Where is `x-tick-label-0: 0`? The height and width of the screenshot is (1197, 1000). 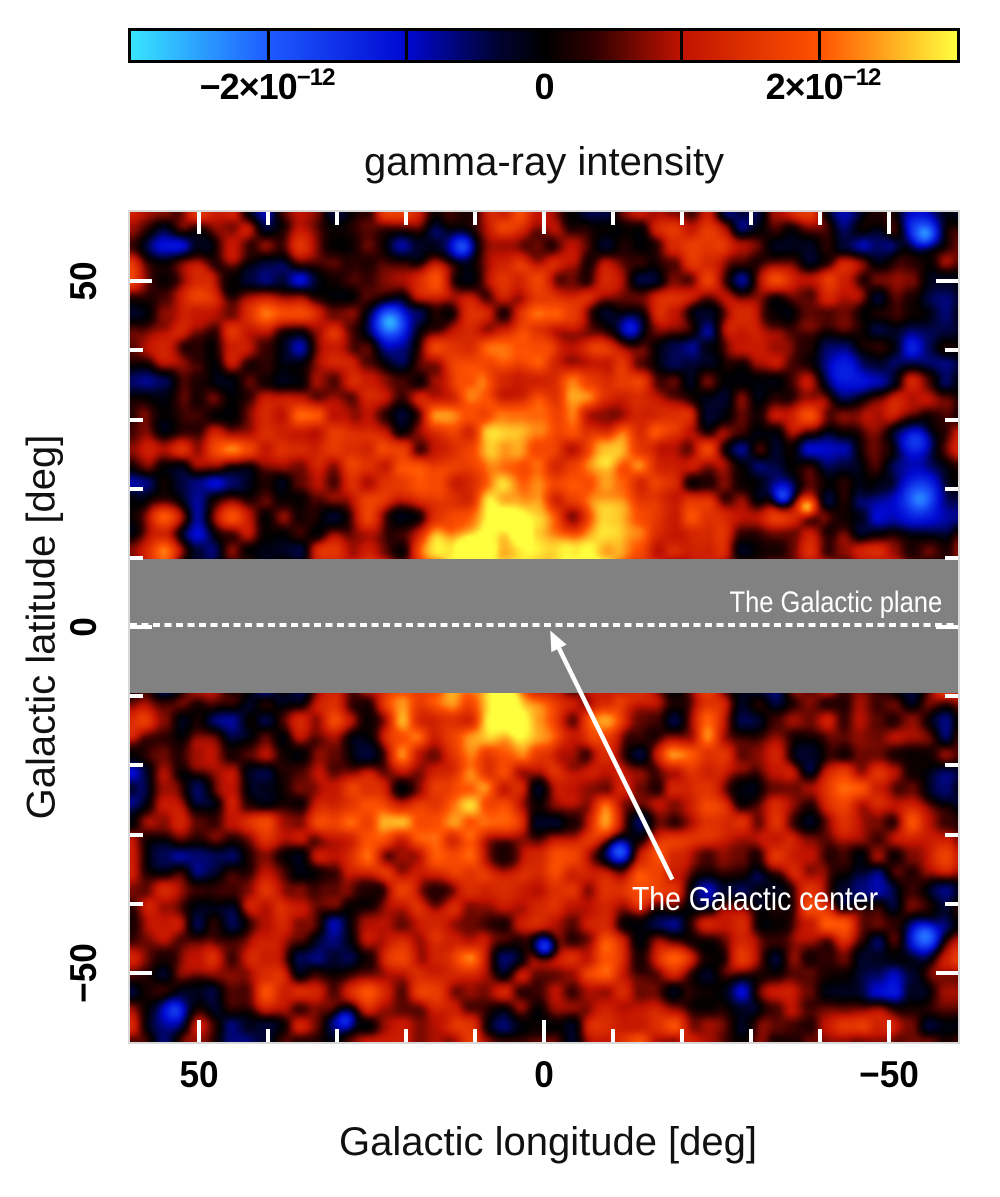 x-tick-label-0: 0 is located at coordinates (544, 1074).